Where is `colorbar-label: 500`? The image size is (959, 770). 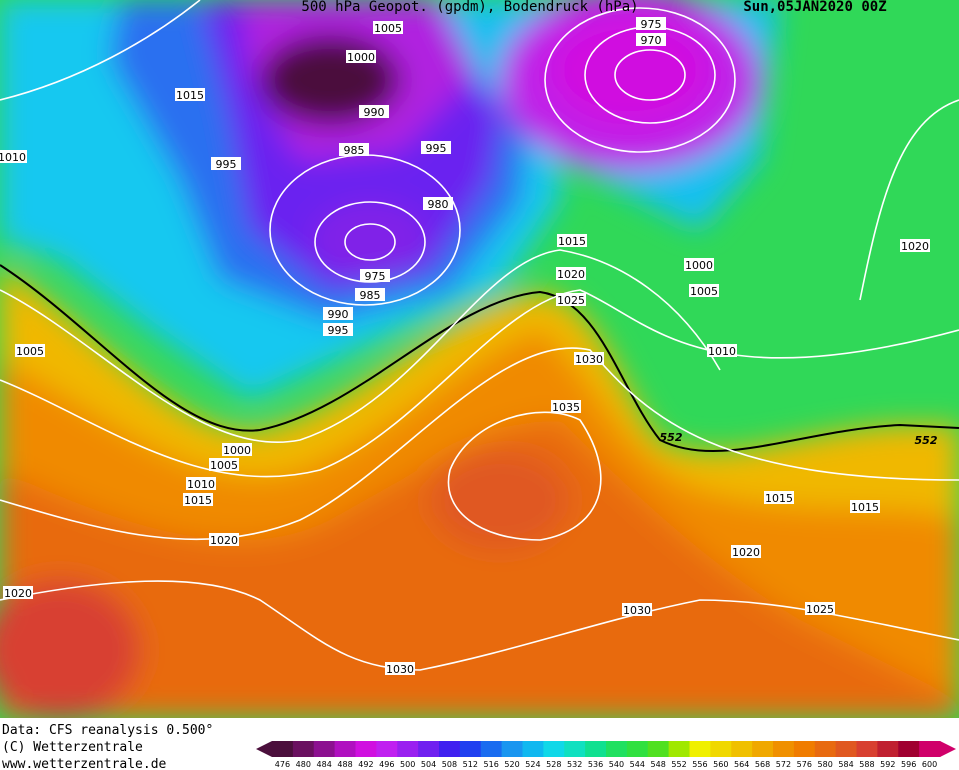 colorbar-label: 500 is located at coordinates (407, 764).